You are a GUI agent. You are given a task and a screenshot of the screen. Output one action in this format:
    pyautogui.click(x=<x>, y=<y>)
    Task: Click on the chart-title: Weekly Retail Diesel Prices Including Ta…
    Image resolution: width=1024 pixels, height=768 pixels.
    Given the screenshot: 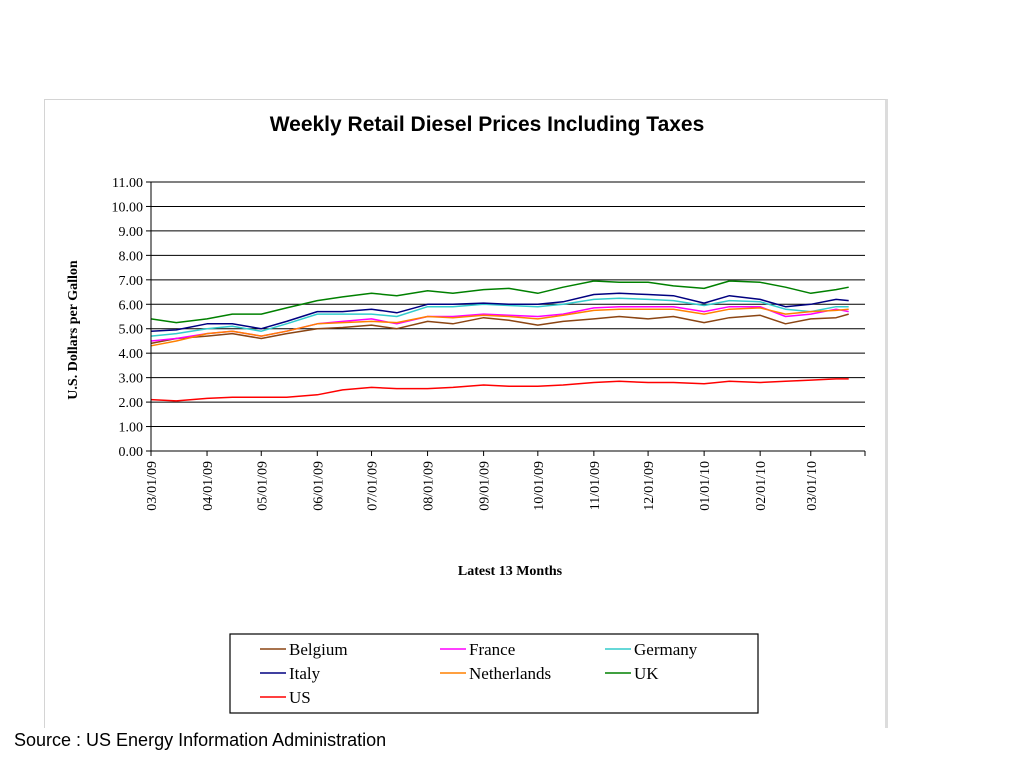 What is the action you would take?
    pyautogui.click(x=487, y=124)
    